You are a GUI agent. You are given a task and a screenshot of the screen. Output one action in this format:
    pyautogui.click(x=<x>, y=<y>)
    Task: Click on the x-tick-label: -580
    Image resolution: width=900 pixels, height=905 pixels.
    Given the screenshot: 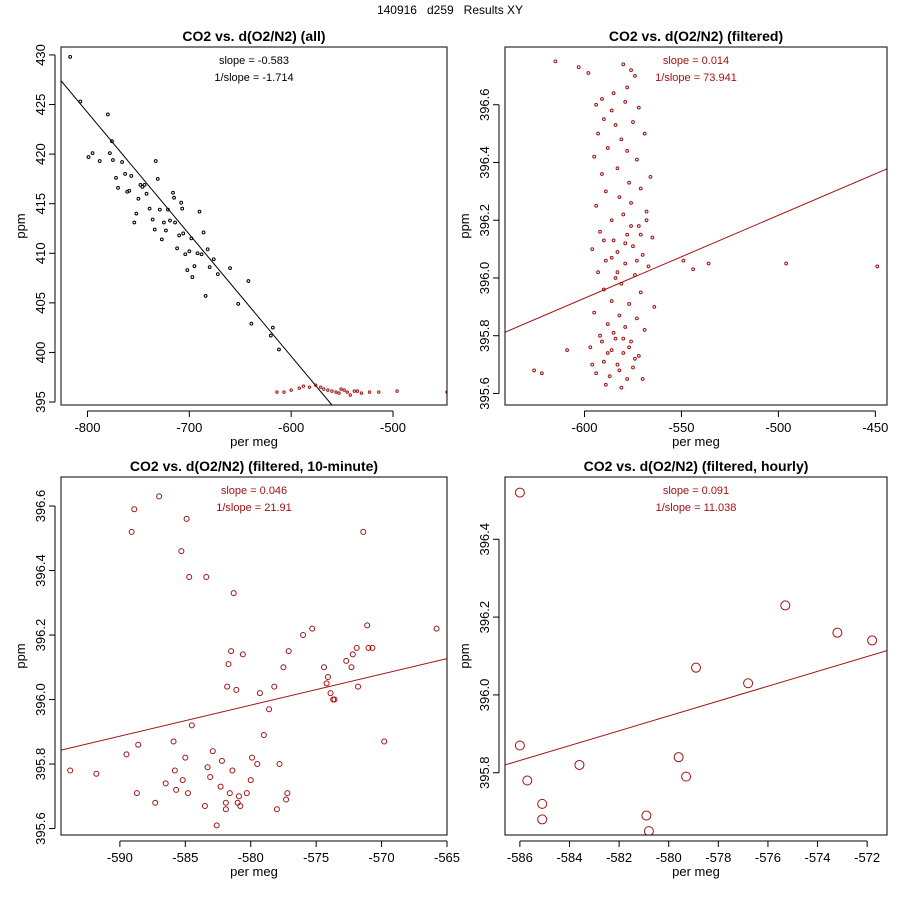 What is the action you would take?
    pyautogui.click(x=251, y=857)
    